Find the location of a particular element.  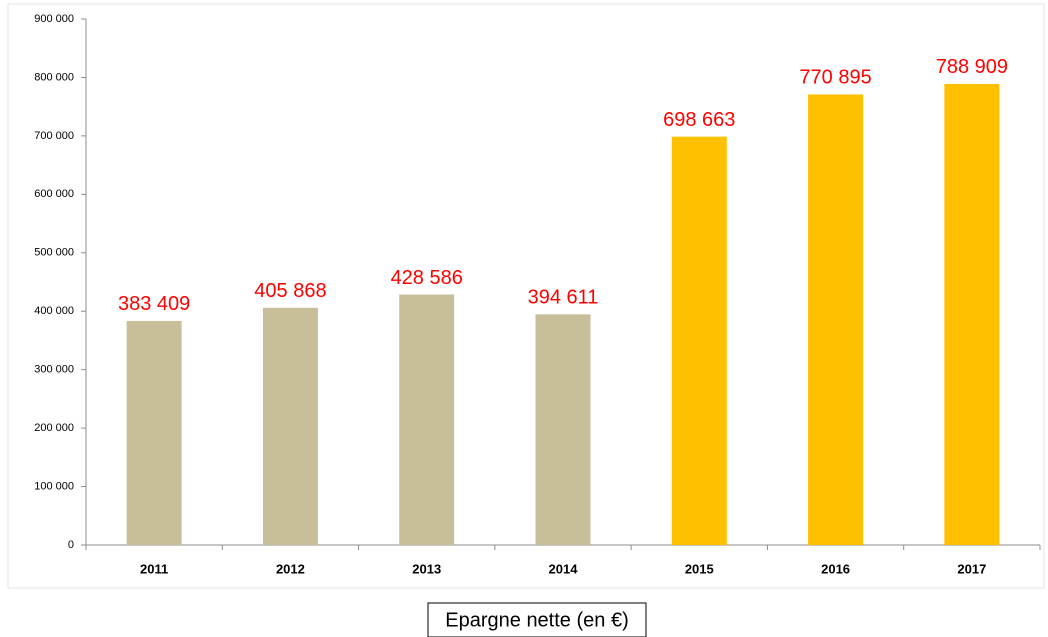

y-tick-label: 600 000 is located at coordinates (54, 194).